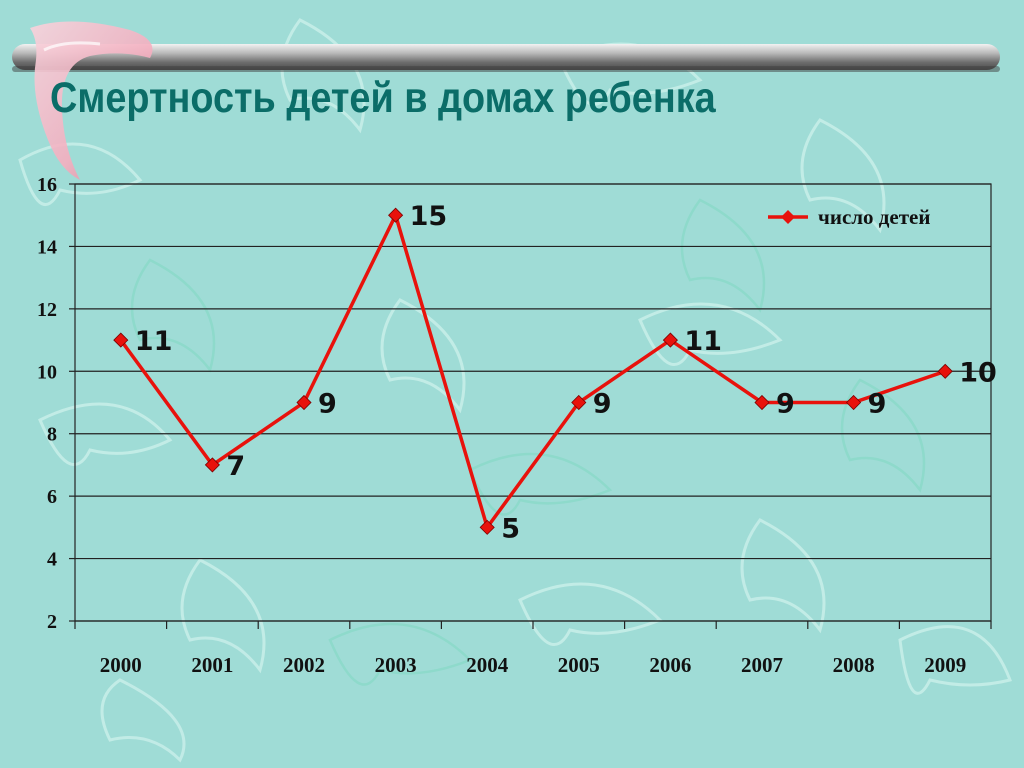 Image resolution: width=1024 pixels, height=768 pixels. Describe the element at coordinates (52, 622) in the screenshot. I see `ytick-label-2: 2` at that location.